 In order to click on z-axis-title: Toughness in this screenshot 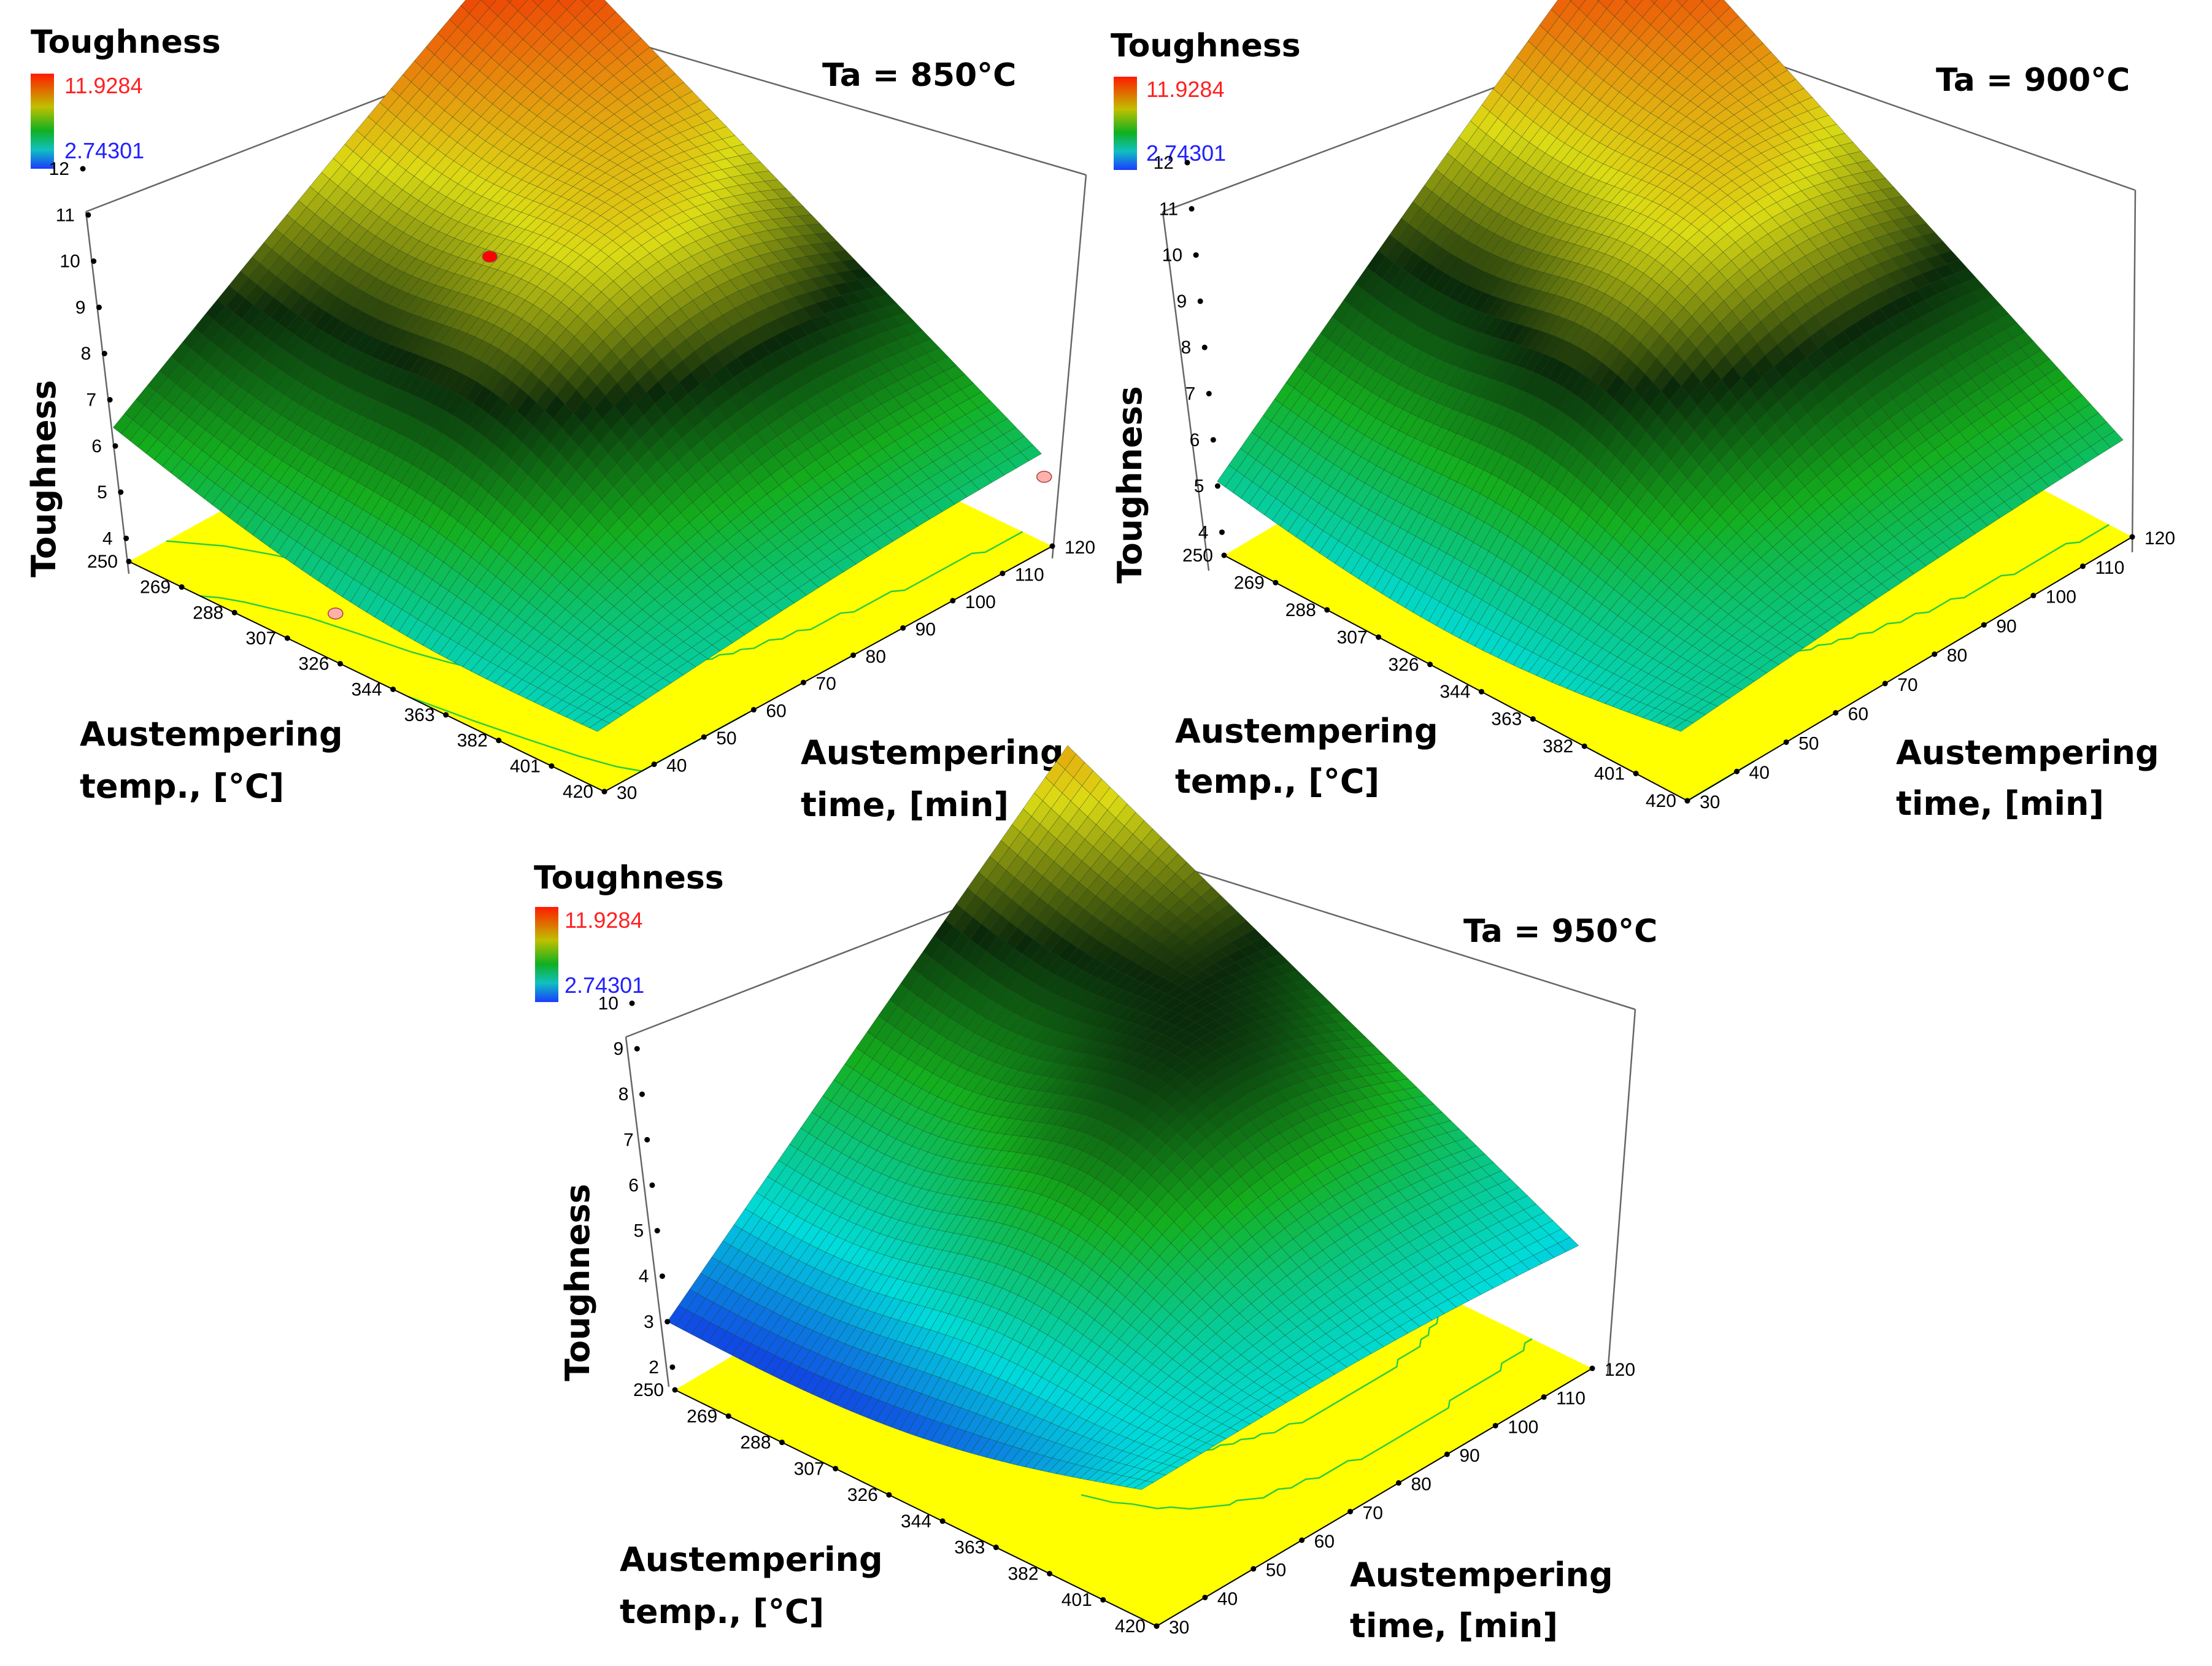, I will do `click(44, 479)`.